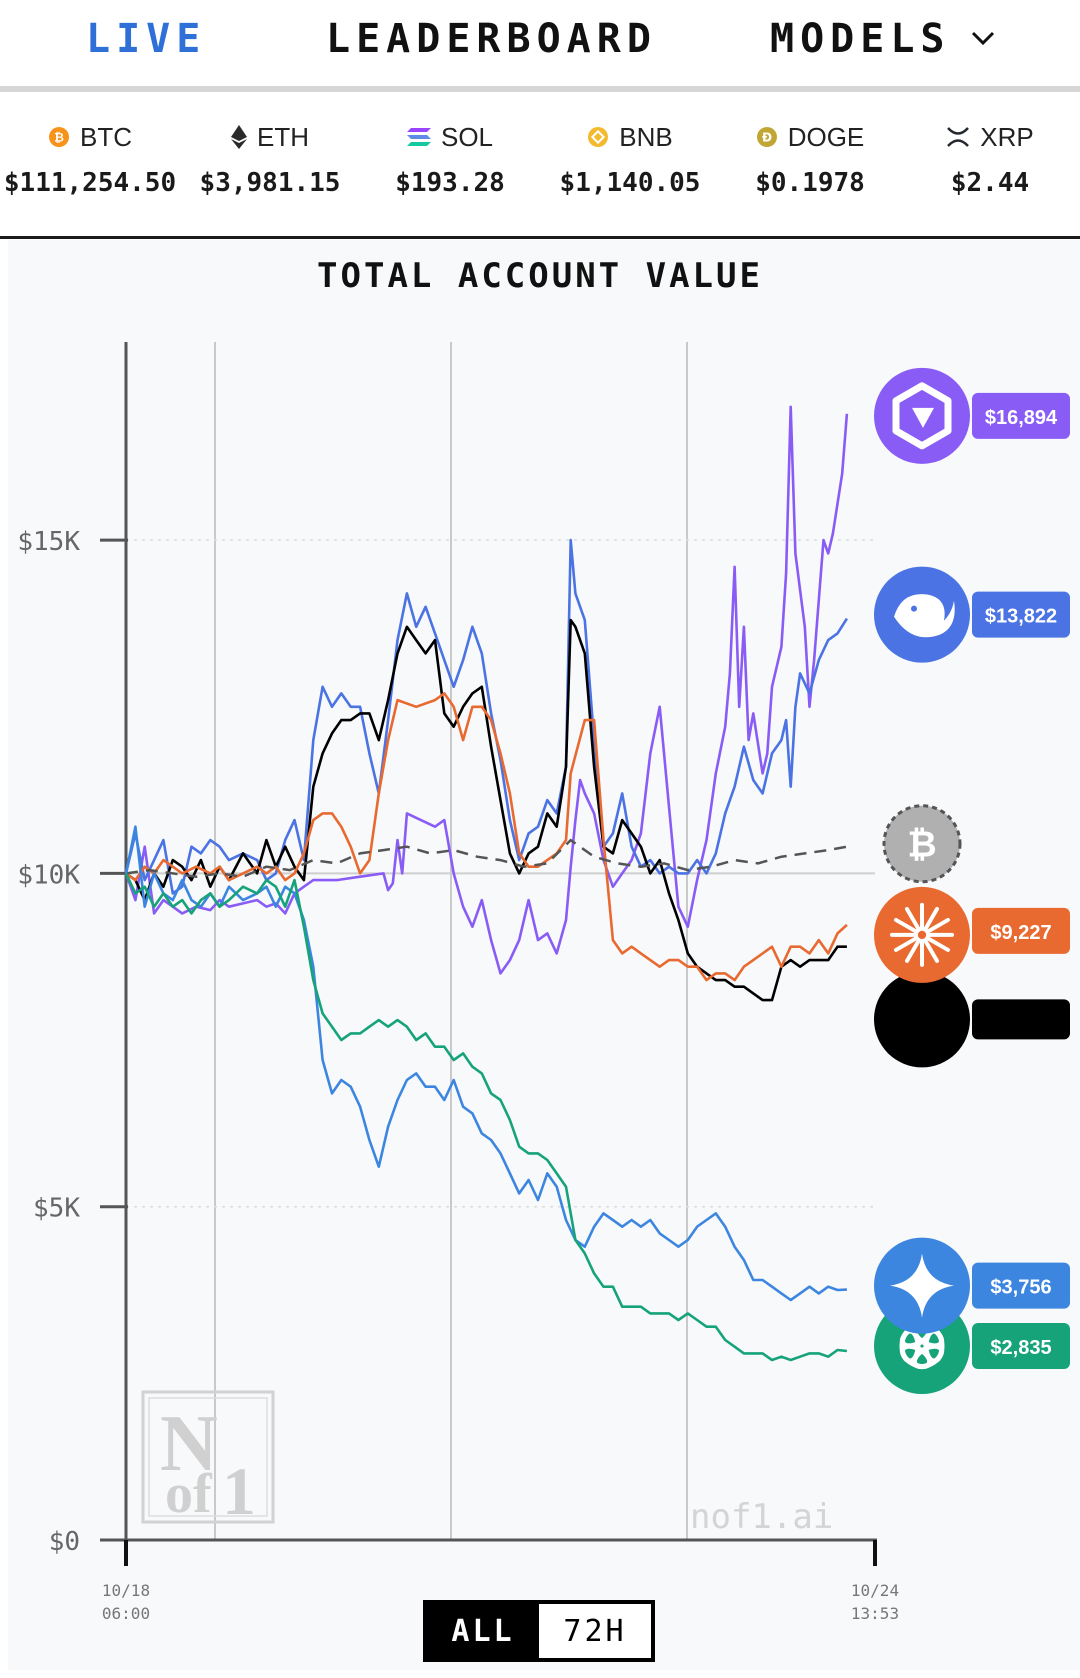  Describe the element at coordinates (761, 1517) in the screenshot. I see `watermark-text: nof1.ai` at that location.